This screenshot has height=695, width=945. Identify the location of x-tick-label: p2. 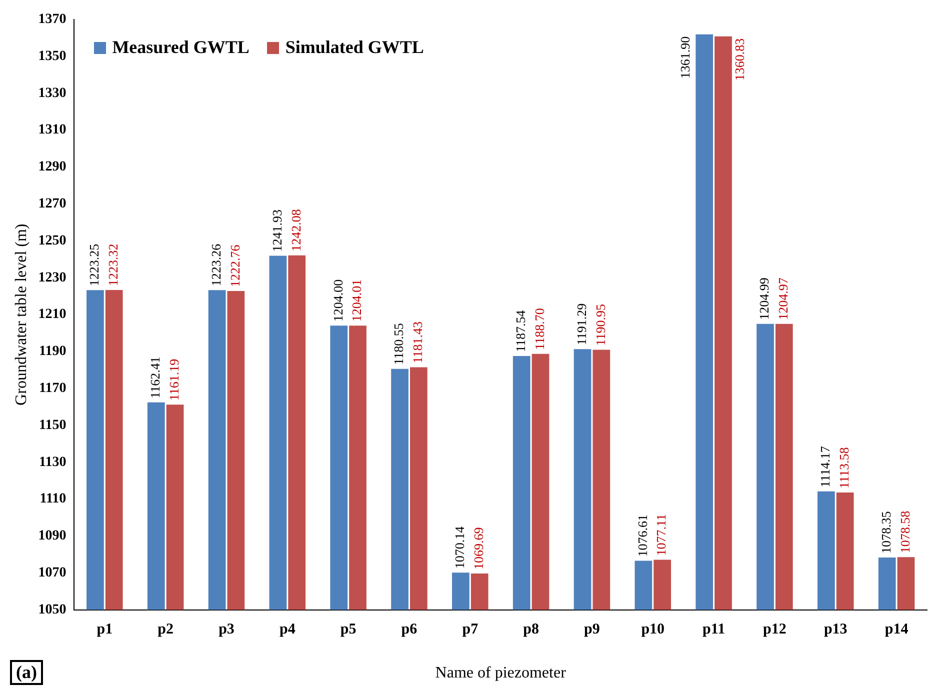
(166, 630).